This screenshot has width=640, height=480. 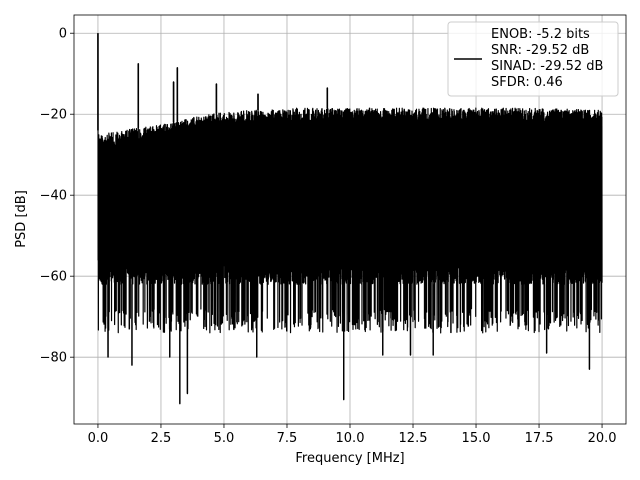 What do you see at coordinates (547, 66) in the screenshot?
I see `legend-entry-sinad: SINAD: -29.52 dB` at bounding box center [547, 66].